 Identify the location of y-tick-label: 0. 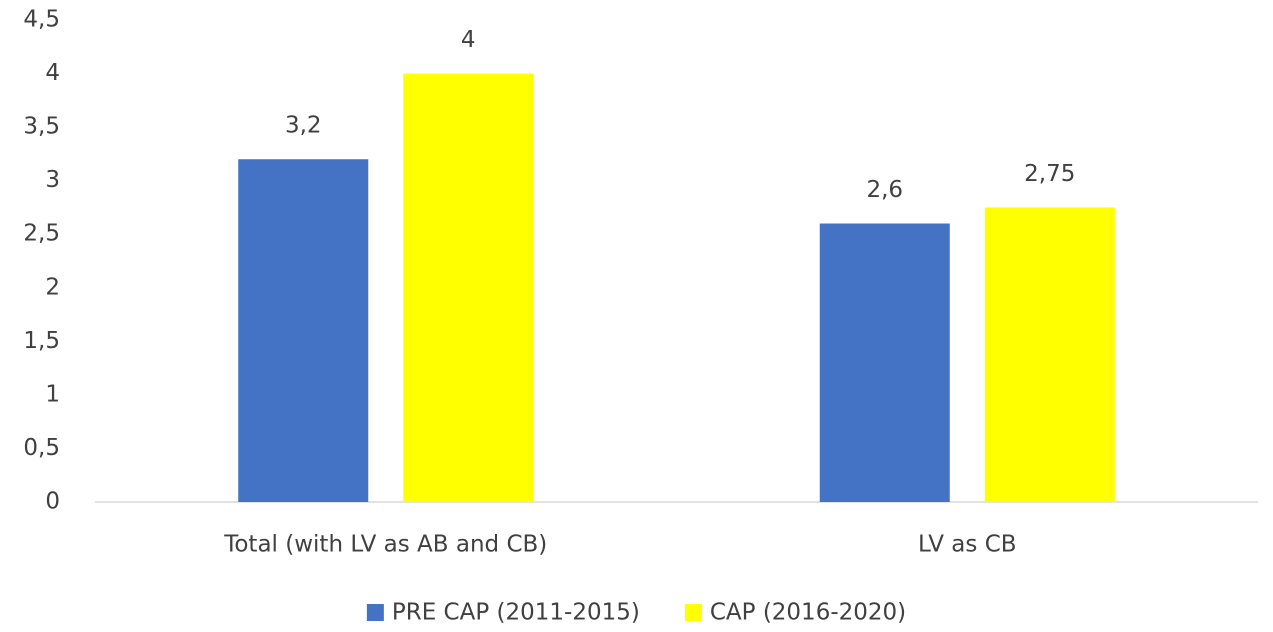
(52, 502).